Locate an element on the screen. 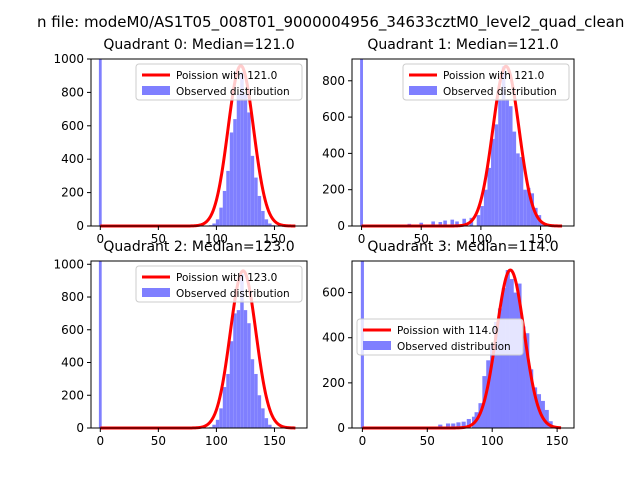 The height and width of the screenshot is (480, 640). legend-hist-swatch is located at coordinates (156, 90).